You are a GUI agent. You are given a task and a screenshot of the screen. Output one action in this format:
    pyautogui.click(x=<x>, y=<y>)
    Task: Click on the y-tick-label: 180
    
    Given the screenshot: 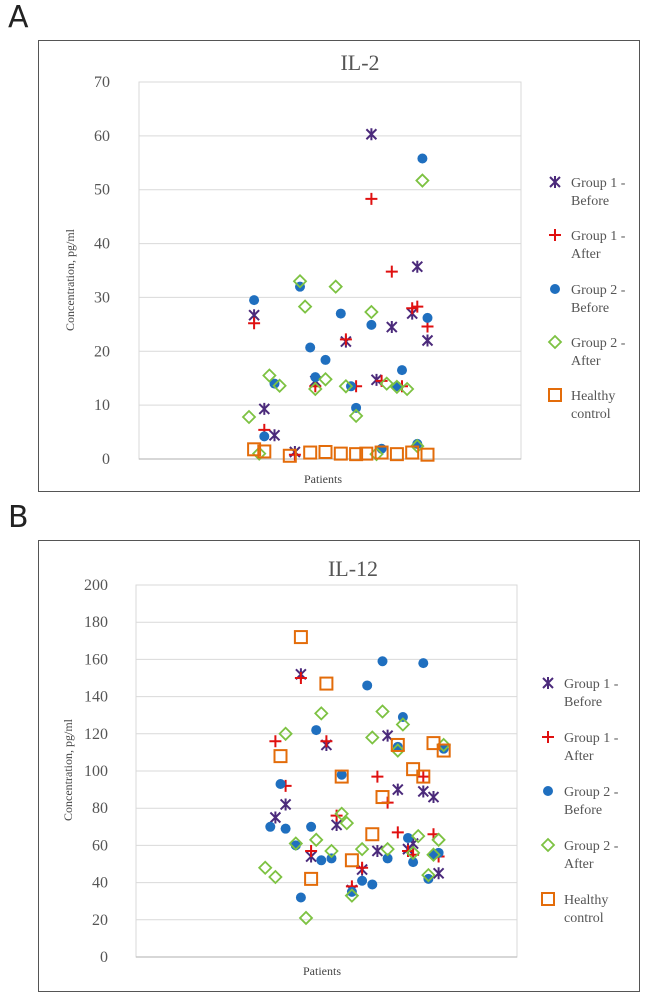 What is the action you would take?
    pyautogui.click(x=96, y=622)
    